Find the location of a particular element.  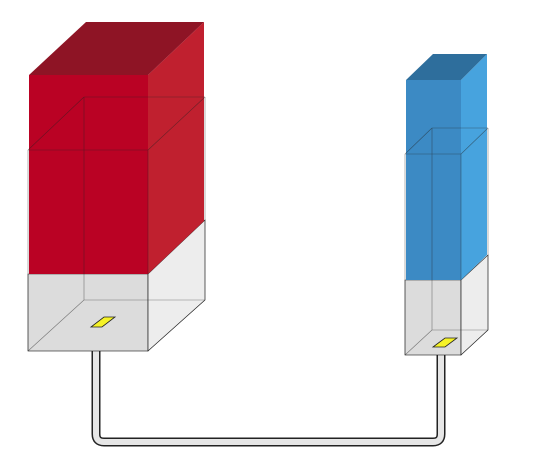

right-liquid-front is located at coordinates (433, 180).